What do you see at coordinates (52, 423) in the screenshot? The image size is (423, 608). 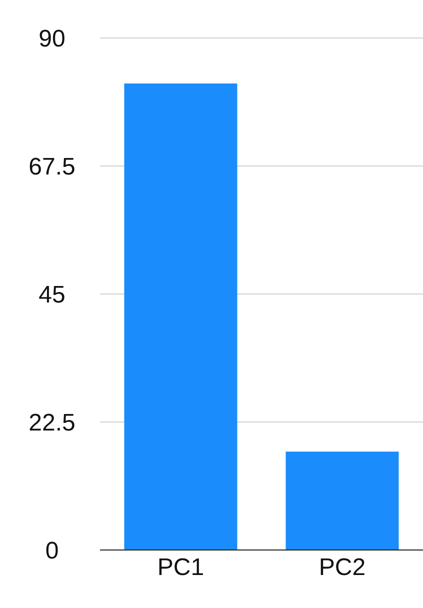 I see `y-tick-label: 22.5` at bounding box center [52, 423].